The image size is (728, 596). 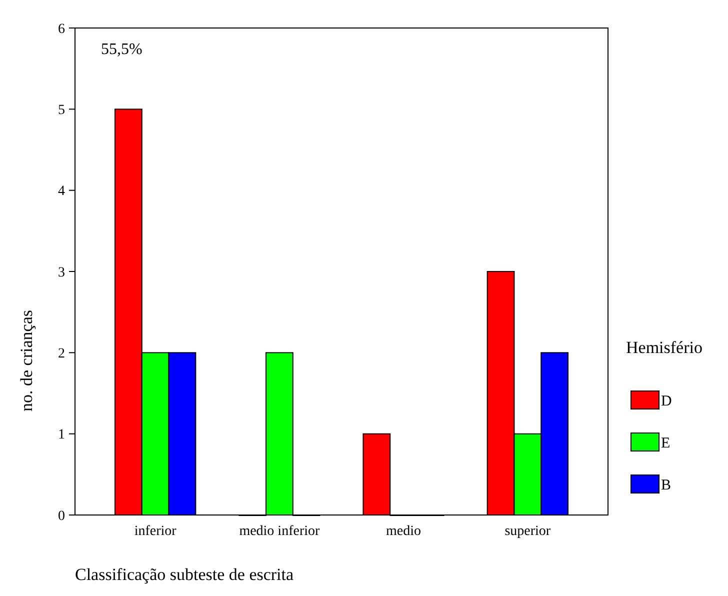 What do you see at coordinates (664, 347) in the screenshot?
I see `legend-title: Hemisfério` at bounding box center [664, 347].